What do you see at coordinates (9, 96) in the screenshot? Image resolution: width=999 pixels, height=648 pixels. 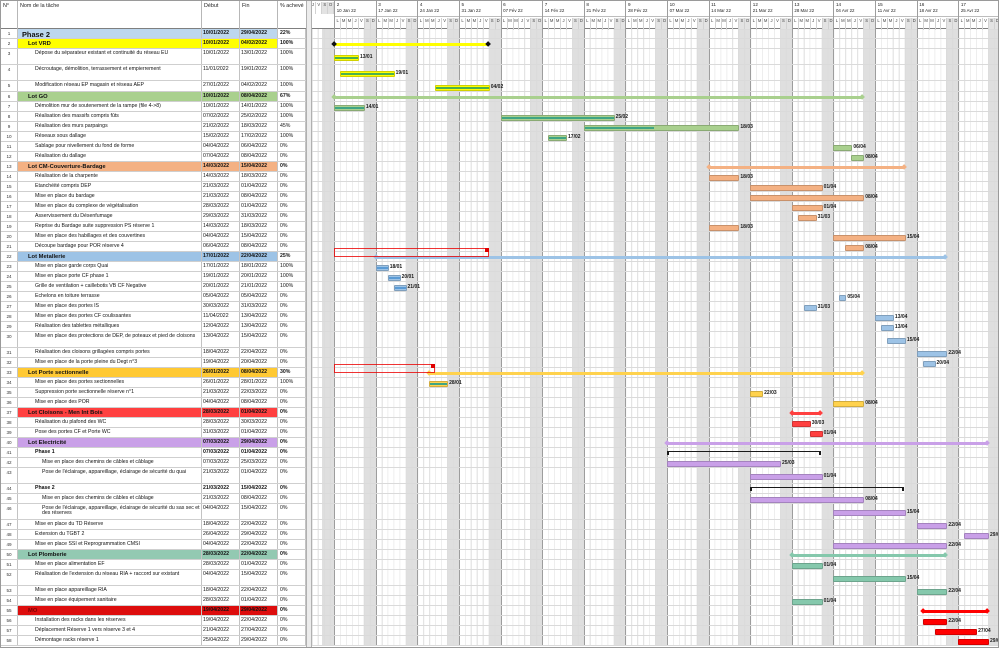 I see `task-id-cell: 6` at bounding box center [9, 96].